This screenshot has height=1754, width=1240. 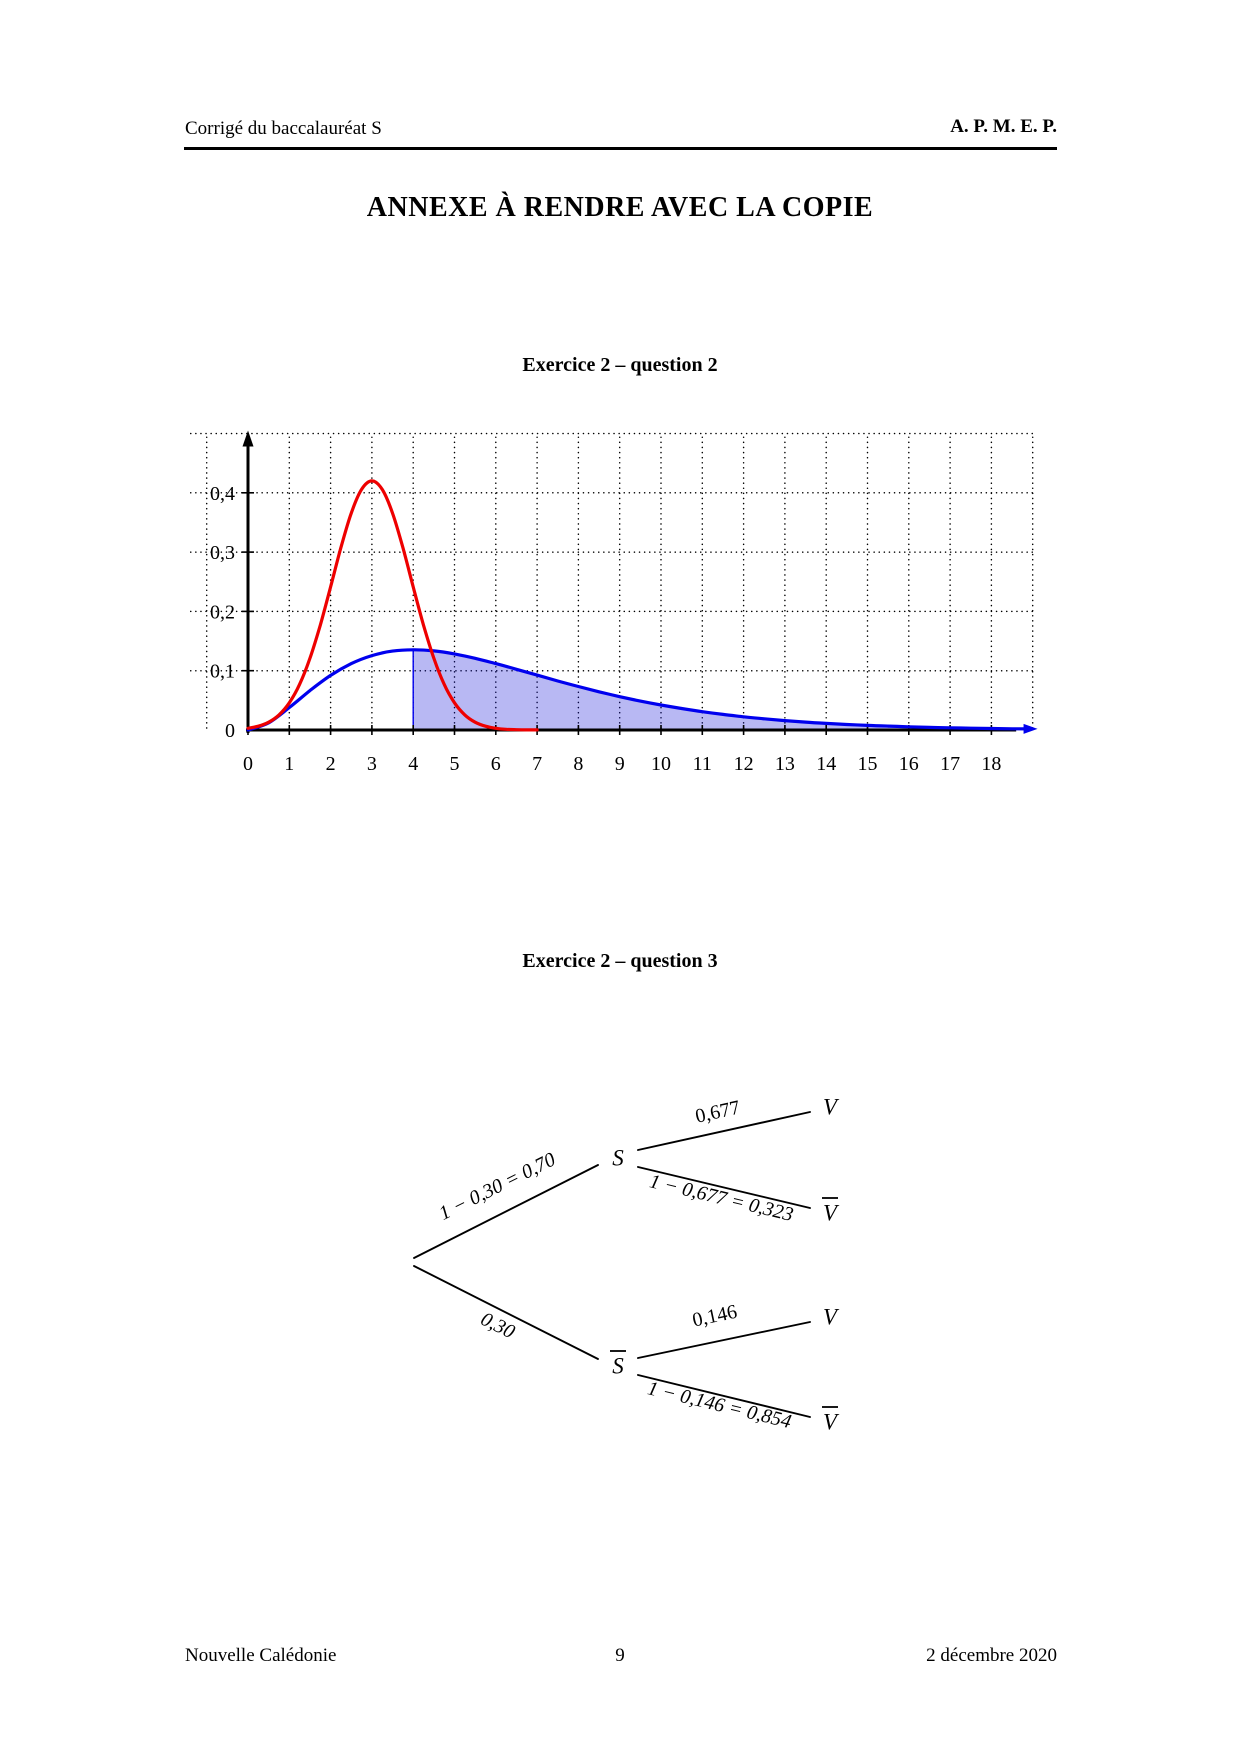 What do you see at coordinates (537, 764) in the screenshot?
I see `x-tick-label: 7` at bounding box center [537, 764].